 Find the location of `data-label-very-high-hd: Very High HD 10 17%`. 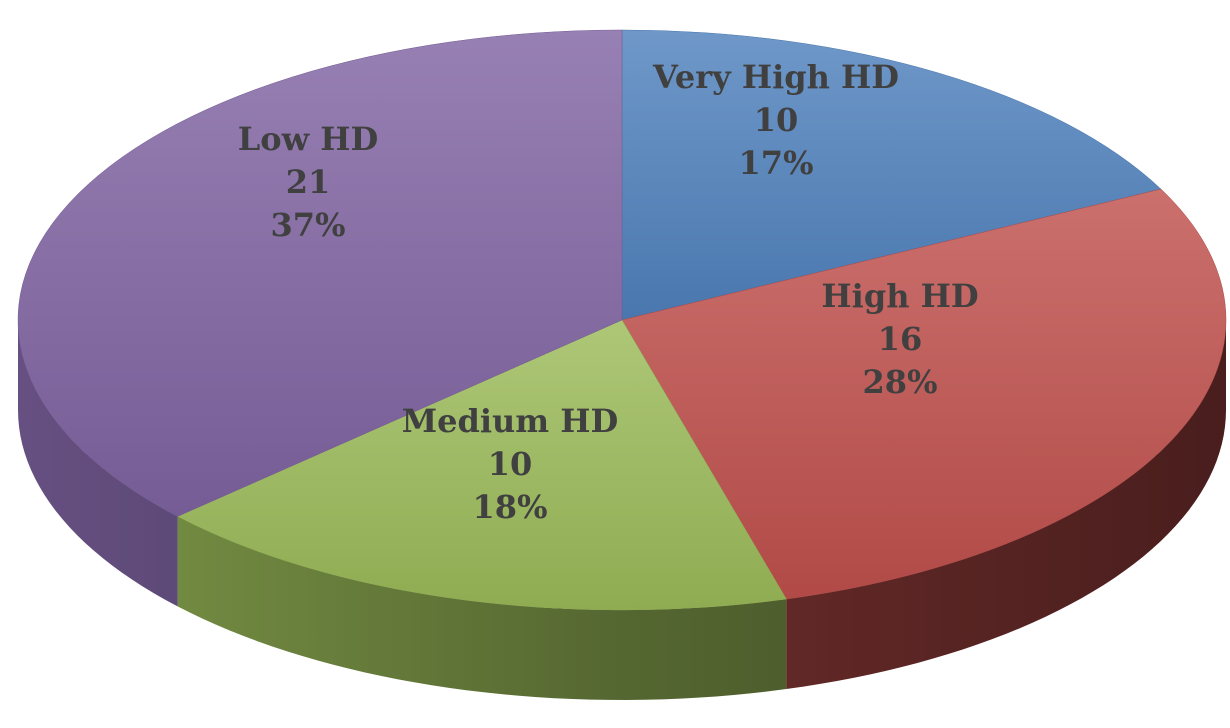

data-label-very-high-hd: Very High HD 10 17% is located at coordinates (775, 120).